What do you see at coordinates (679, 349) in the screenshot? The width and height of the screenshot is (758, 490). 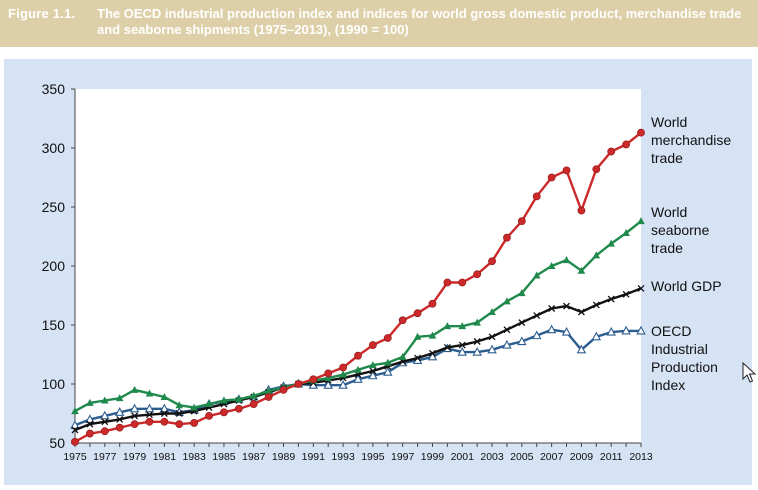 I see `series-label: Industrial` at bounding box center [679, 349].